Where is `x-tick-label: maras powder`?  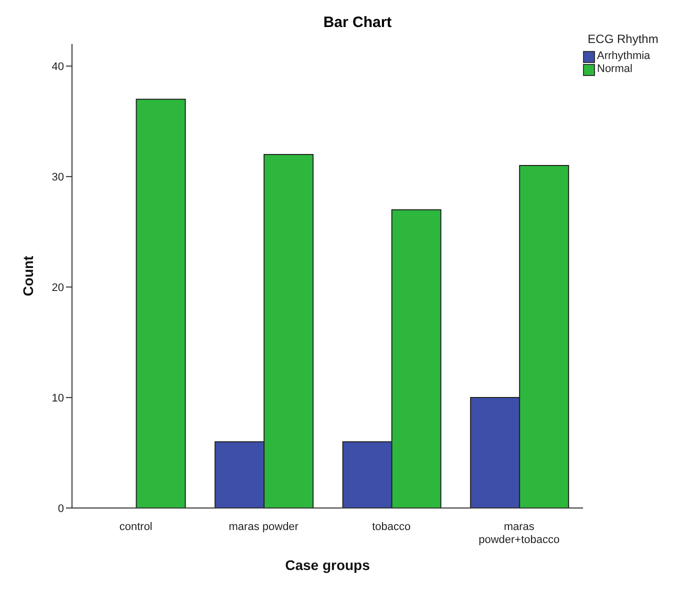
x-tick-label: maras powder is located at coordinates (263, 527).